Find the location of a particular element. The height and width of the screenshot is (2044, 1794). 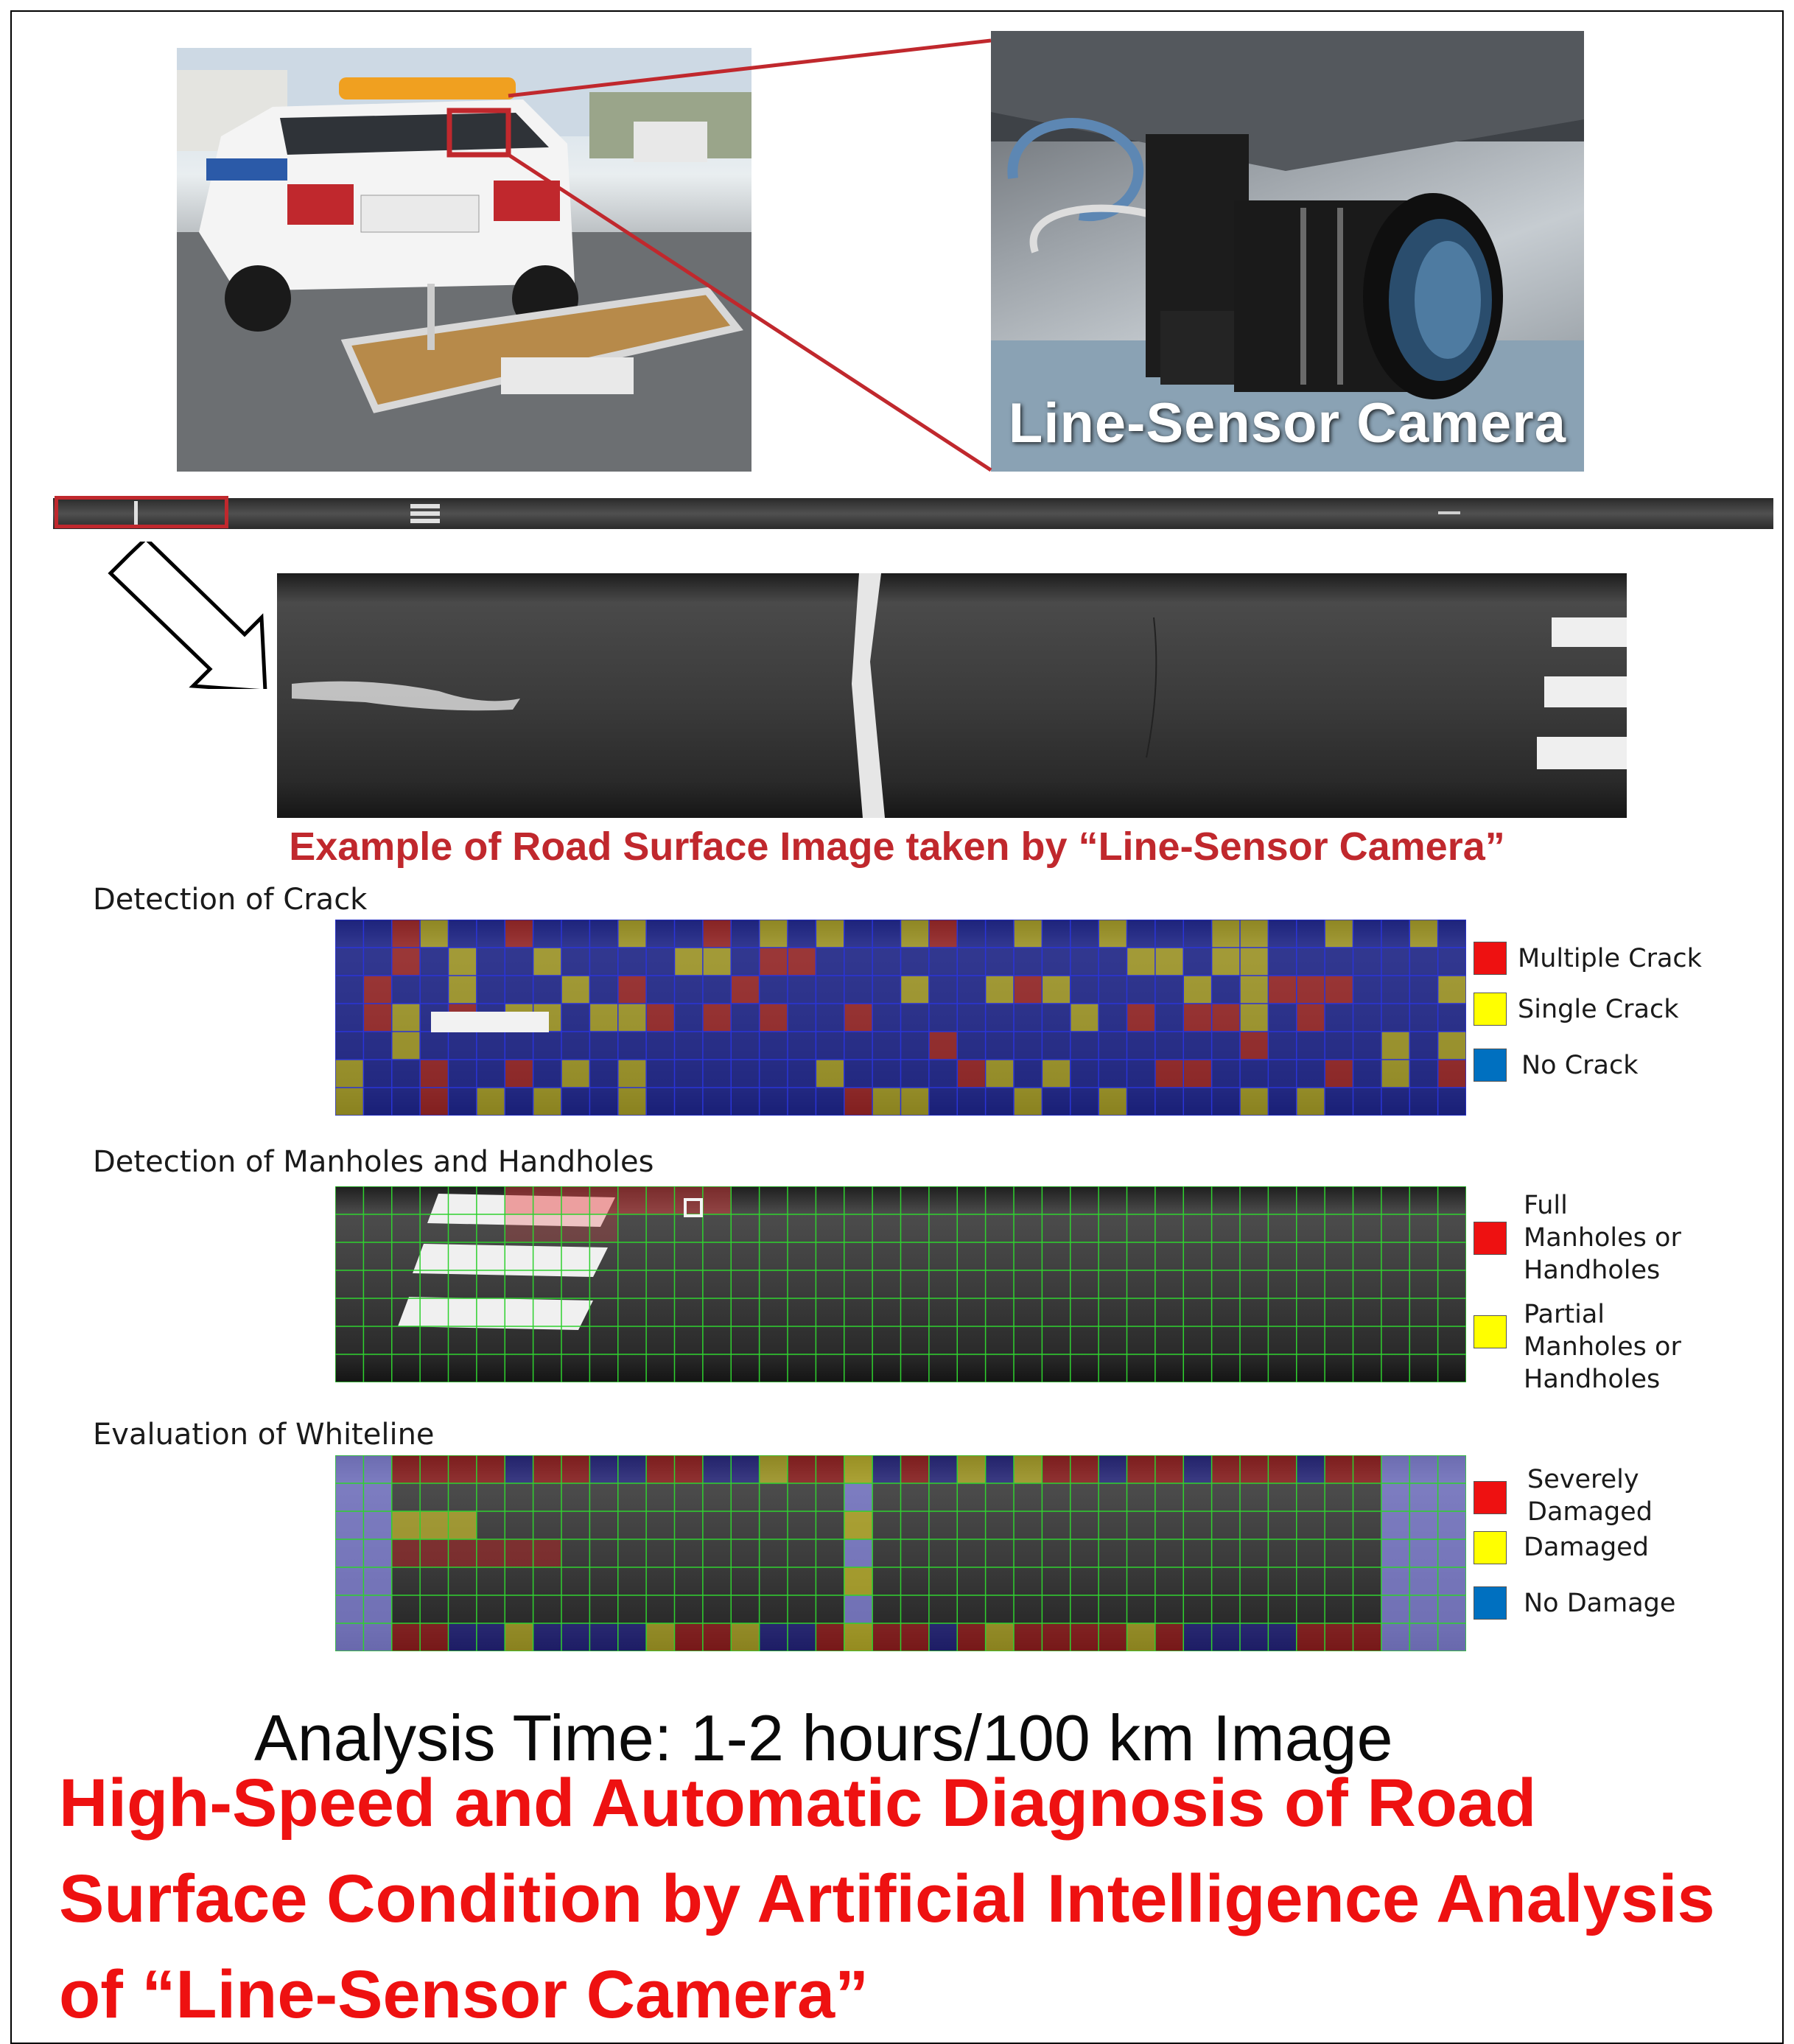

line-sensor-camera-photo: Line-Sensor Camera is located at coordinates (1287, 252).